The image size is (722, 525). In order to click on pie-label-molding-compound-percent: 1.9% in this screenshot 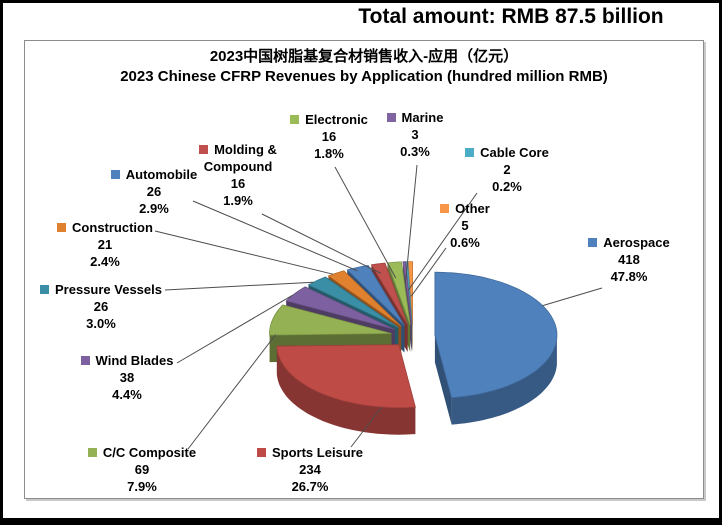, I will do `click(238, 200)`.